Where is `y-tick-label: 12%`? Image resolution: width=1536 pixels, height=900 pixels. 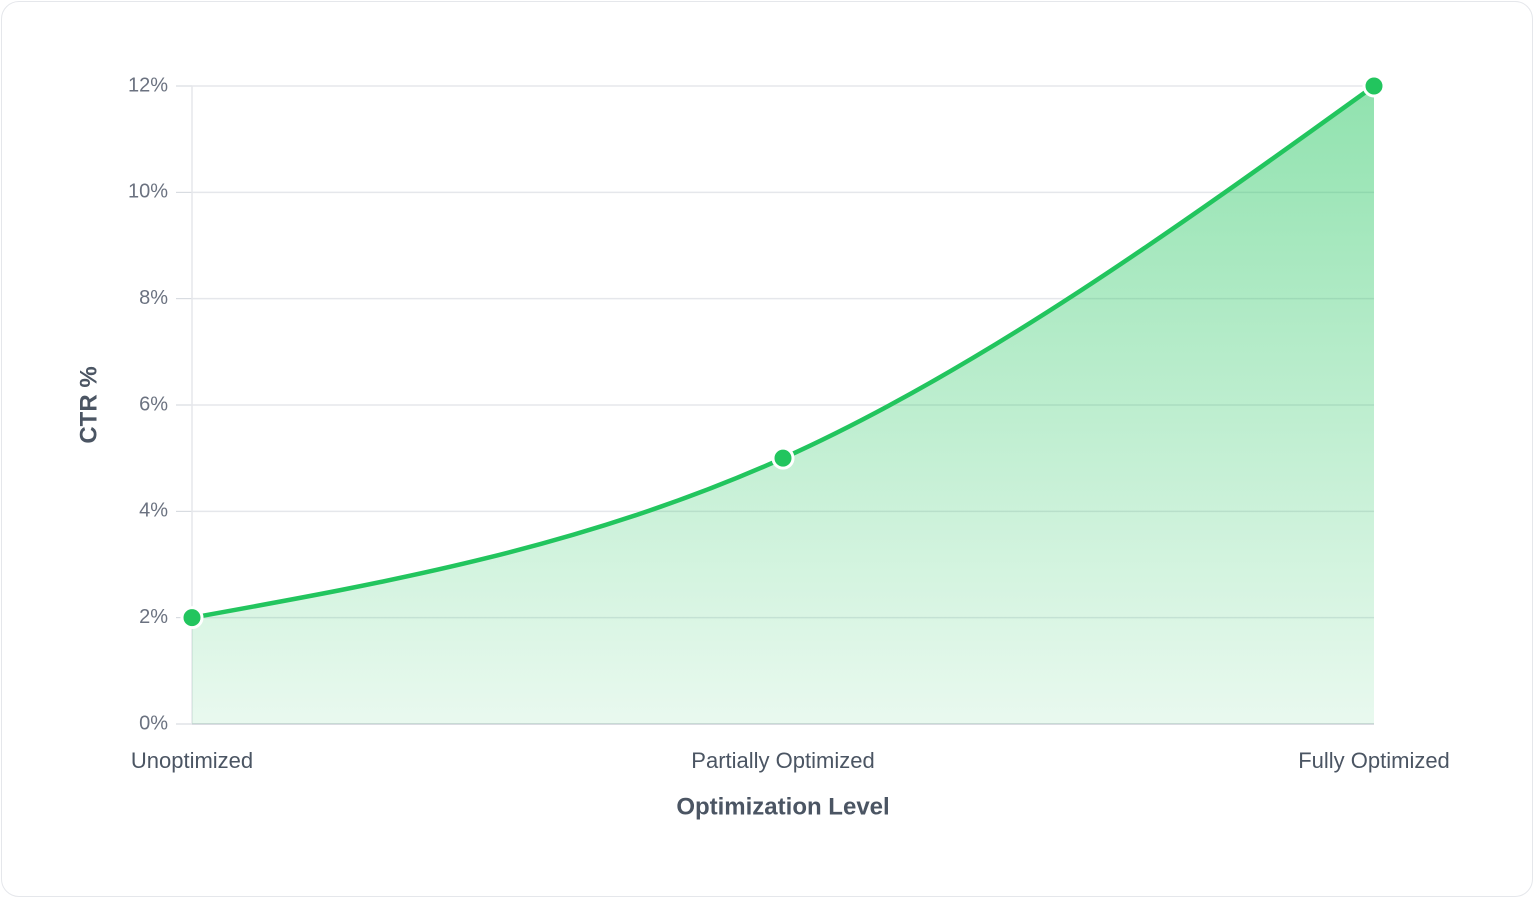 y-tick-label: 12% is located at coordinates (148, 85).